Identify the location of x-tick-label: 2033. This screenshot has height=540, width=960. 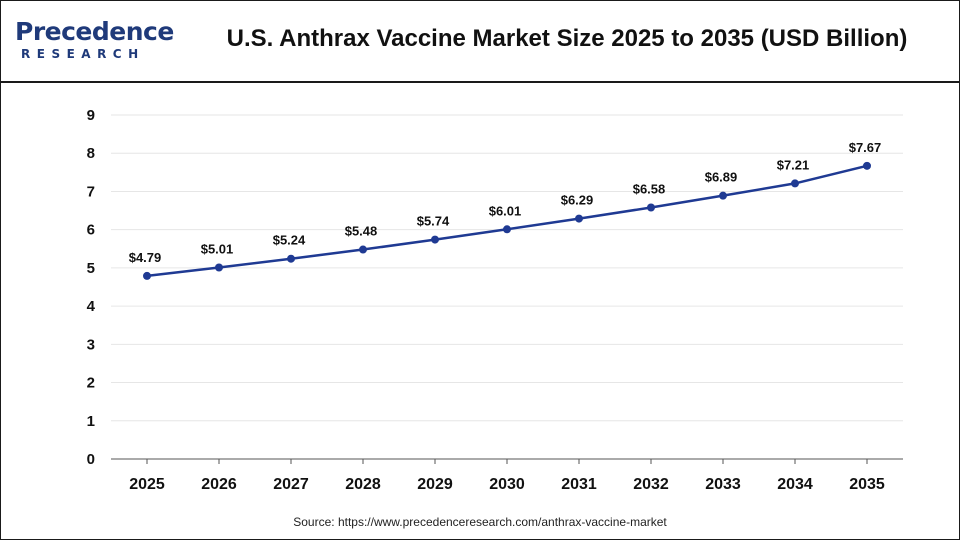
(723, 484).